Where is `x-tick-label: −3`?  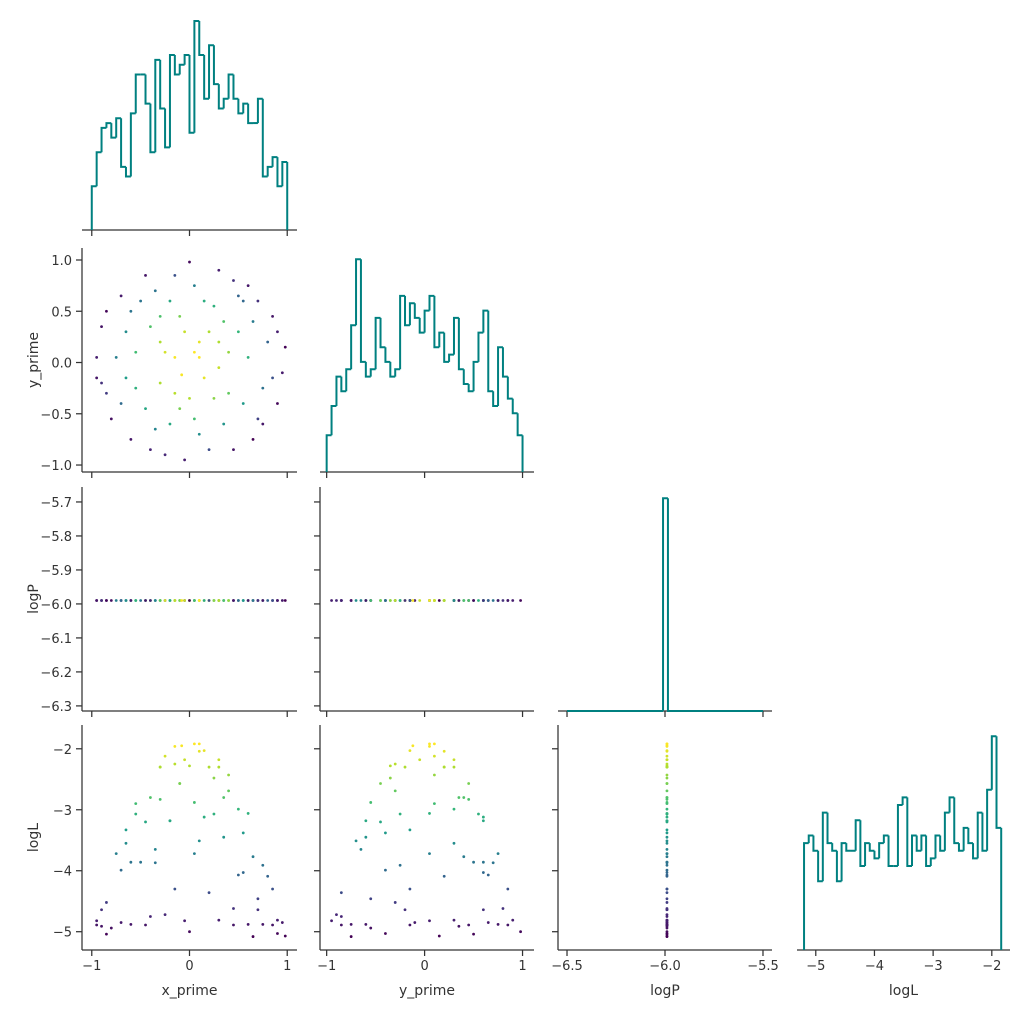 x-tick-label: −3 is located at coordinates (933, 966).